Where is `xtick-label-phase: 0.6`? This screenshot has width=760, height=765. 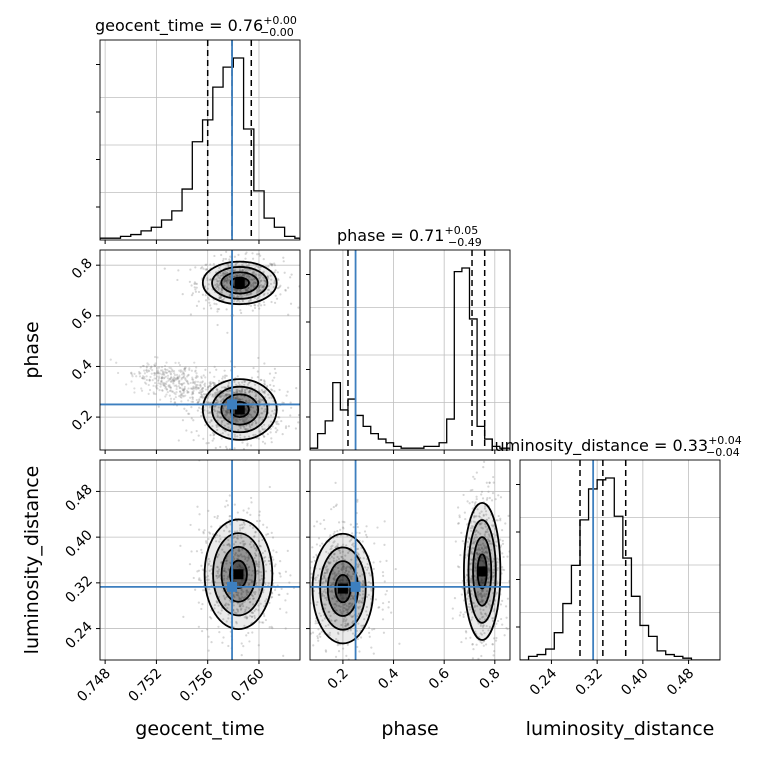
xtick-label-phase: 0.6 is located at coordinates (439, 678).